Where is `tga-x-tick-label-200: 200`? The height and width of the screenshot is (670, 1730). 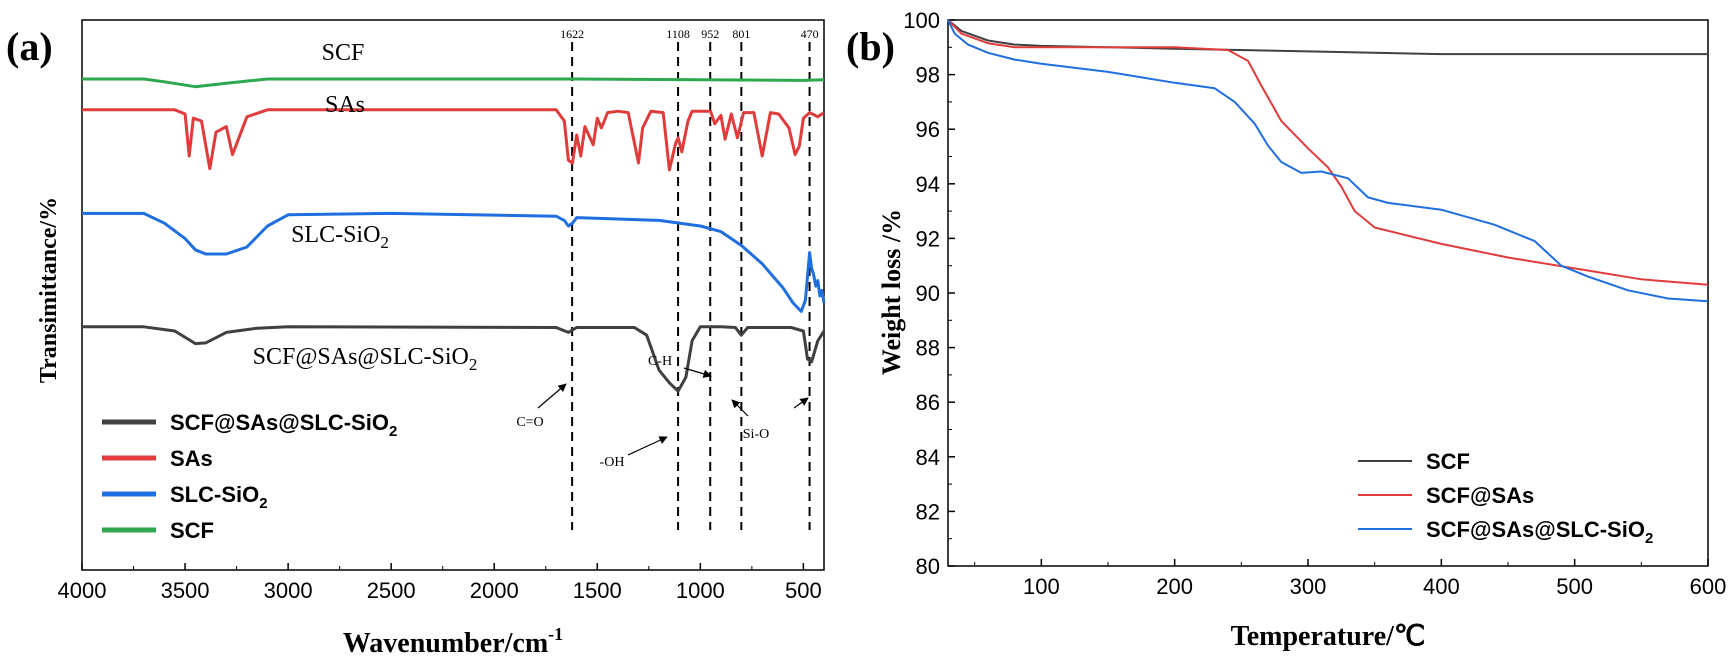
tga-x-tick-label-200: 200 is located at coordinates (1174, 586).